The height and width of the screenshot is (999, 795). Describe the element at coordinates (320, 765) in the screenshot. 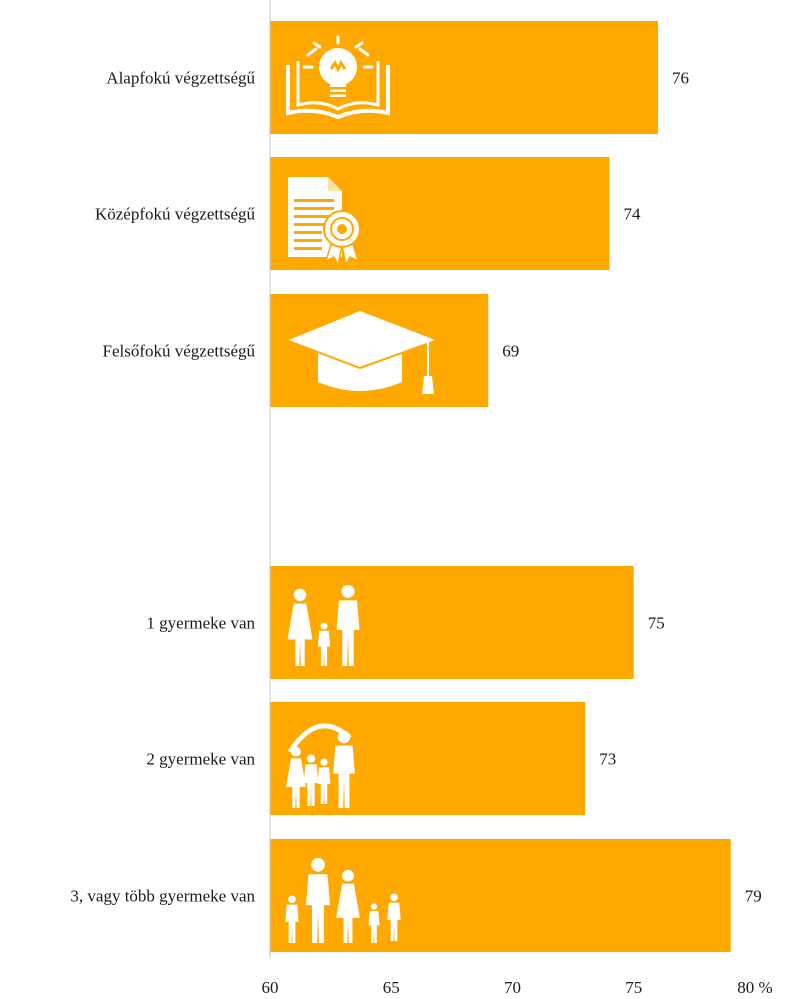

I see `family-two-children-icon` at that location.